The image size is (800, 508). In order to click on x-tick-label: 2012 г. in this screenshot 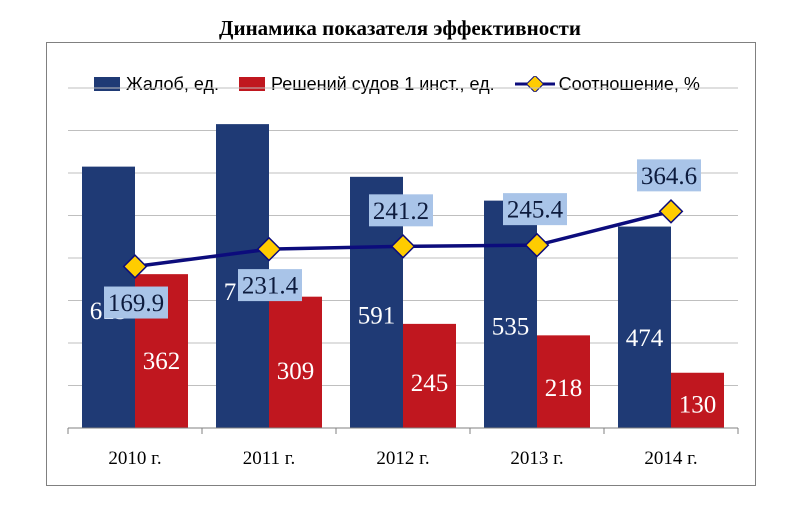, I will do `click(402, 458)`.